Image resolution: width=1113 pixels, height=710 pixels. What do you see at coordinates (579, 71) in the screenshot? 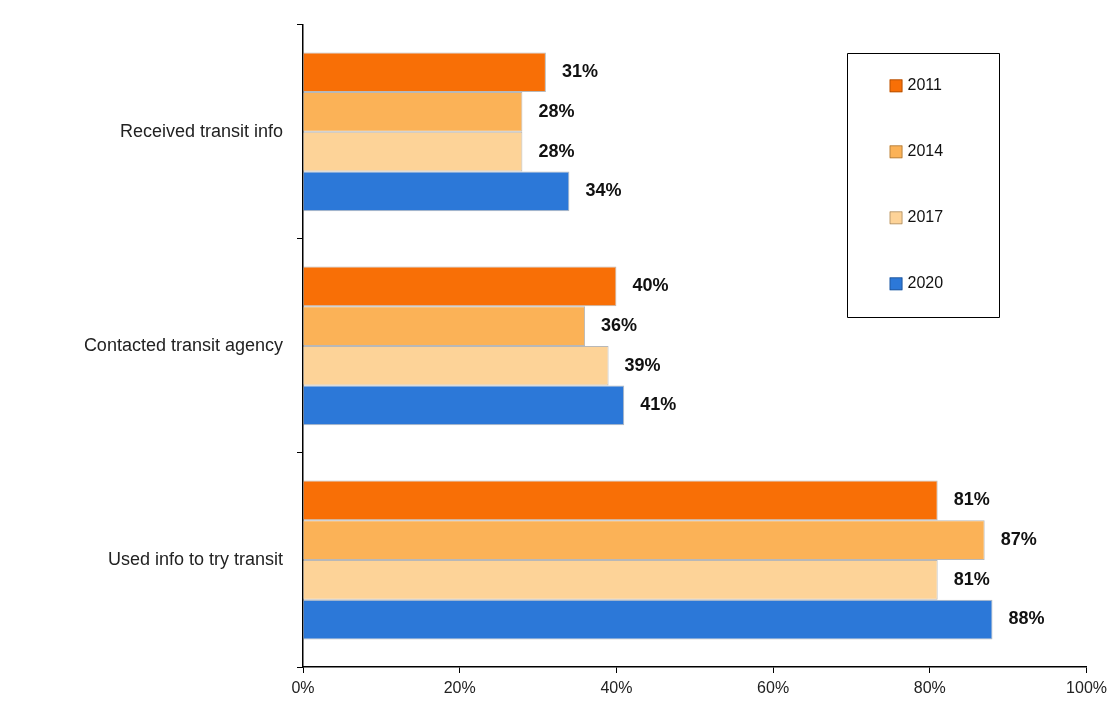
I see `data-label: 31%` at bounding box center [579, 71].